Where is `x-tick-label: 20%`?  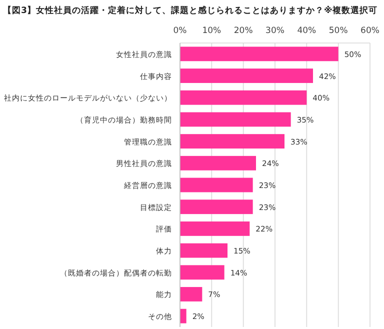 x-tick-label: 20% is located at coordinates (243, 31).